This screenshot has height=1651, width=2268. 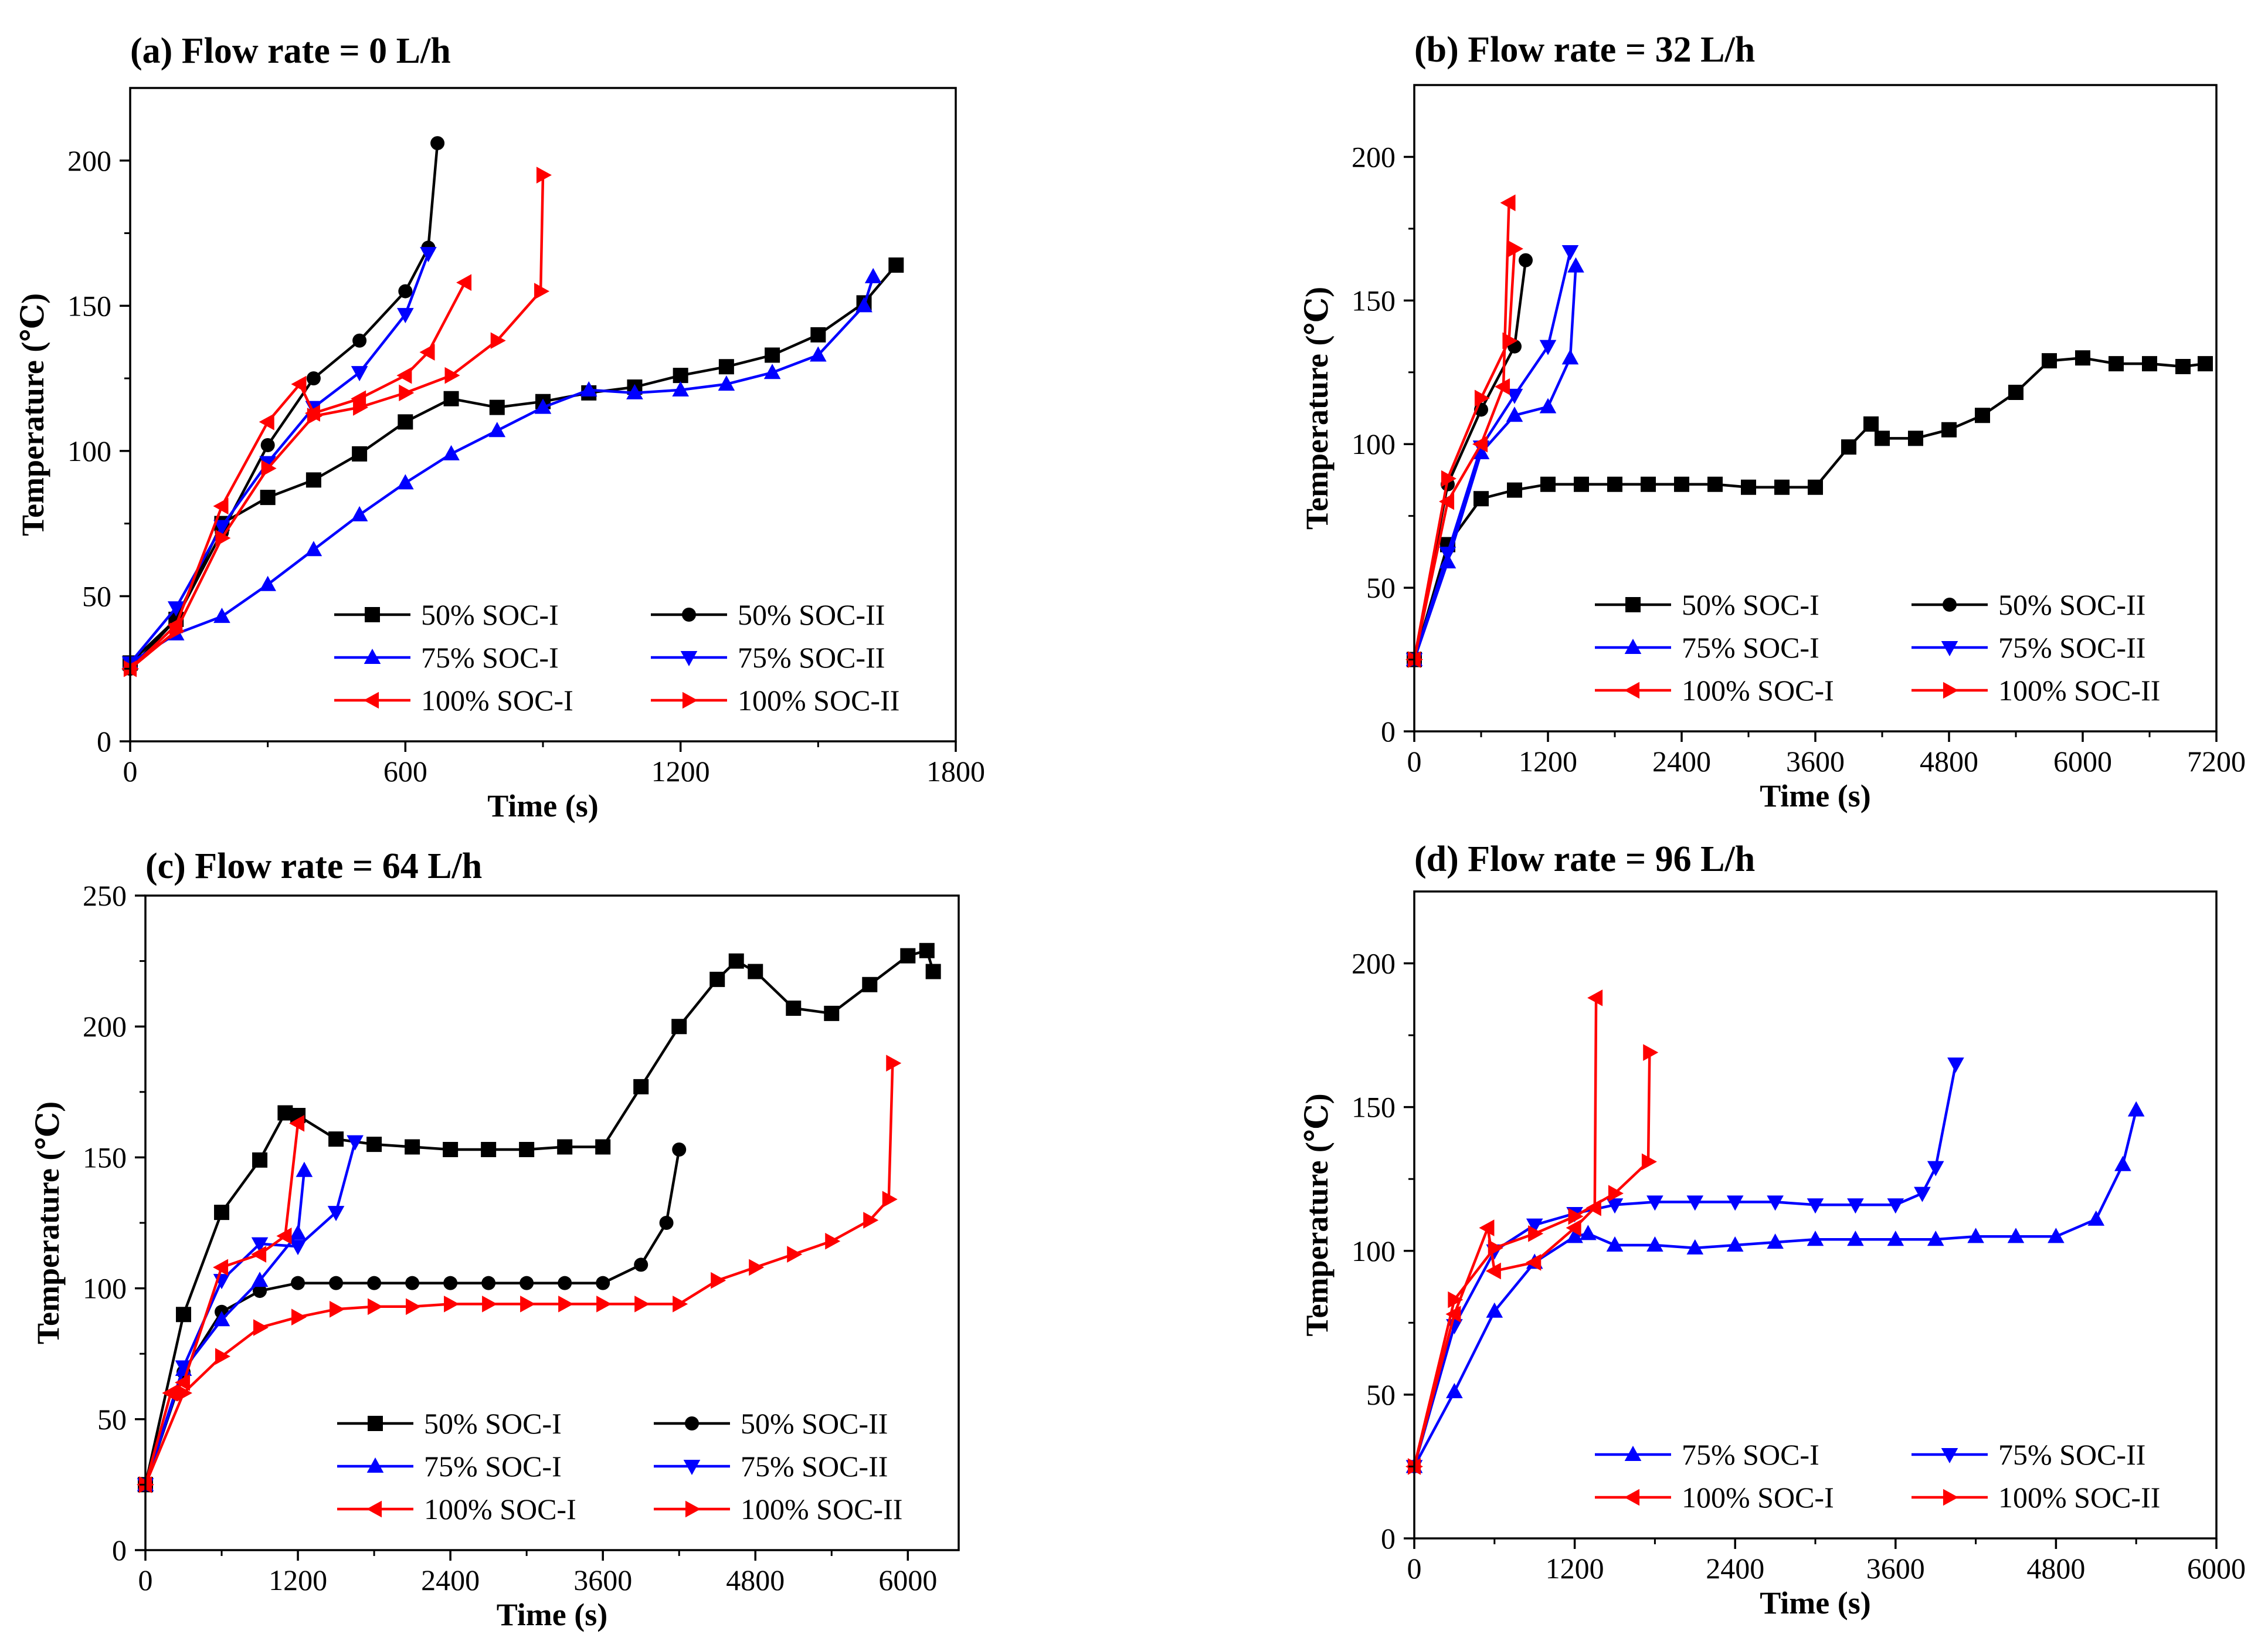 I want to click on x-tick-label: 2400, so click(x=450, y=1580).